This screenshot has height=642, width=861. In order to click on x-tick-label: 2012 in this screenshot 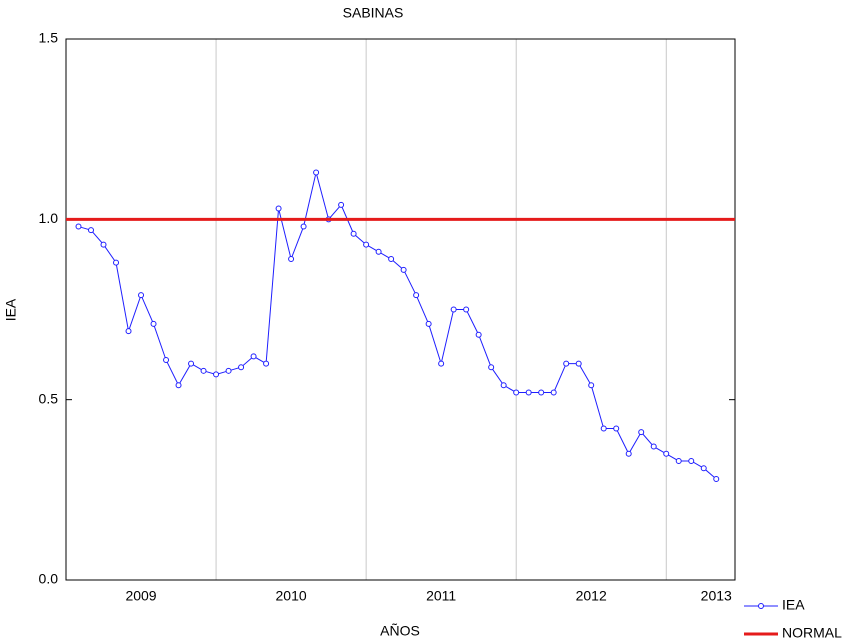, I will do `click(591, 596)`.